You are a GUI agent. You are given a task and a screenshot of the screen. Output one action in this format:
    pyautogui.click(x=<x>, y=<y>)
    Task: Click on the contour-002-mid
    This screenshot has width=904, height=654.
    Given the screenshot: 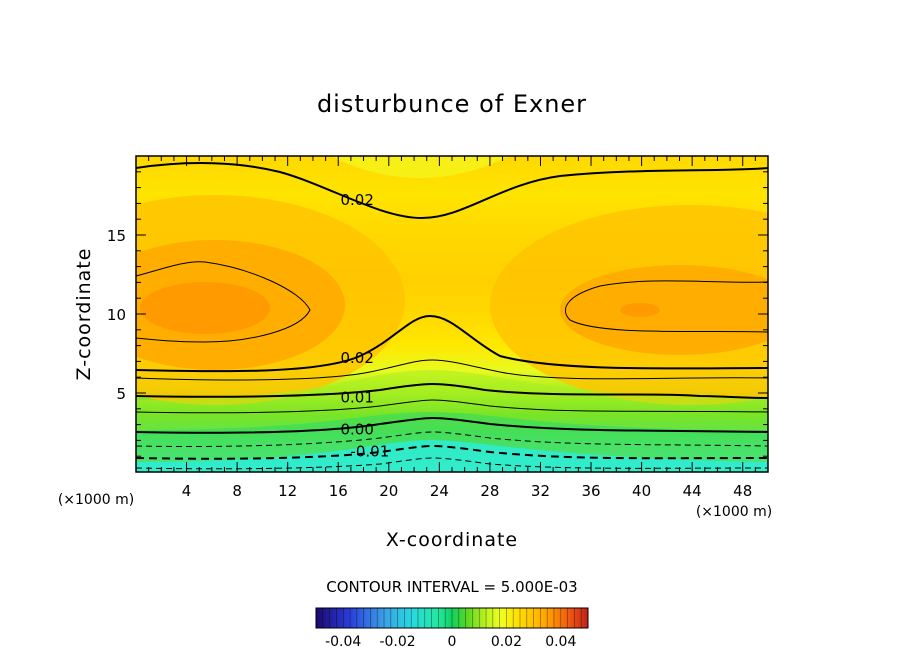 What is the action you would take?
    pyautogui.click(x=452, y=343)
    